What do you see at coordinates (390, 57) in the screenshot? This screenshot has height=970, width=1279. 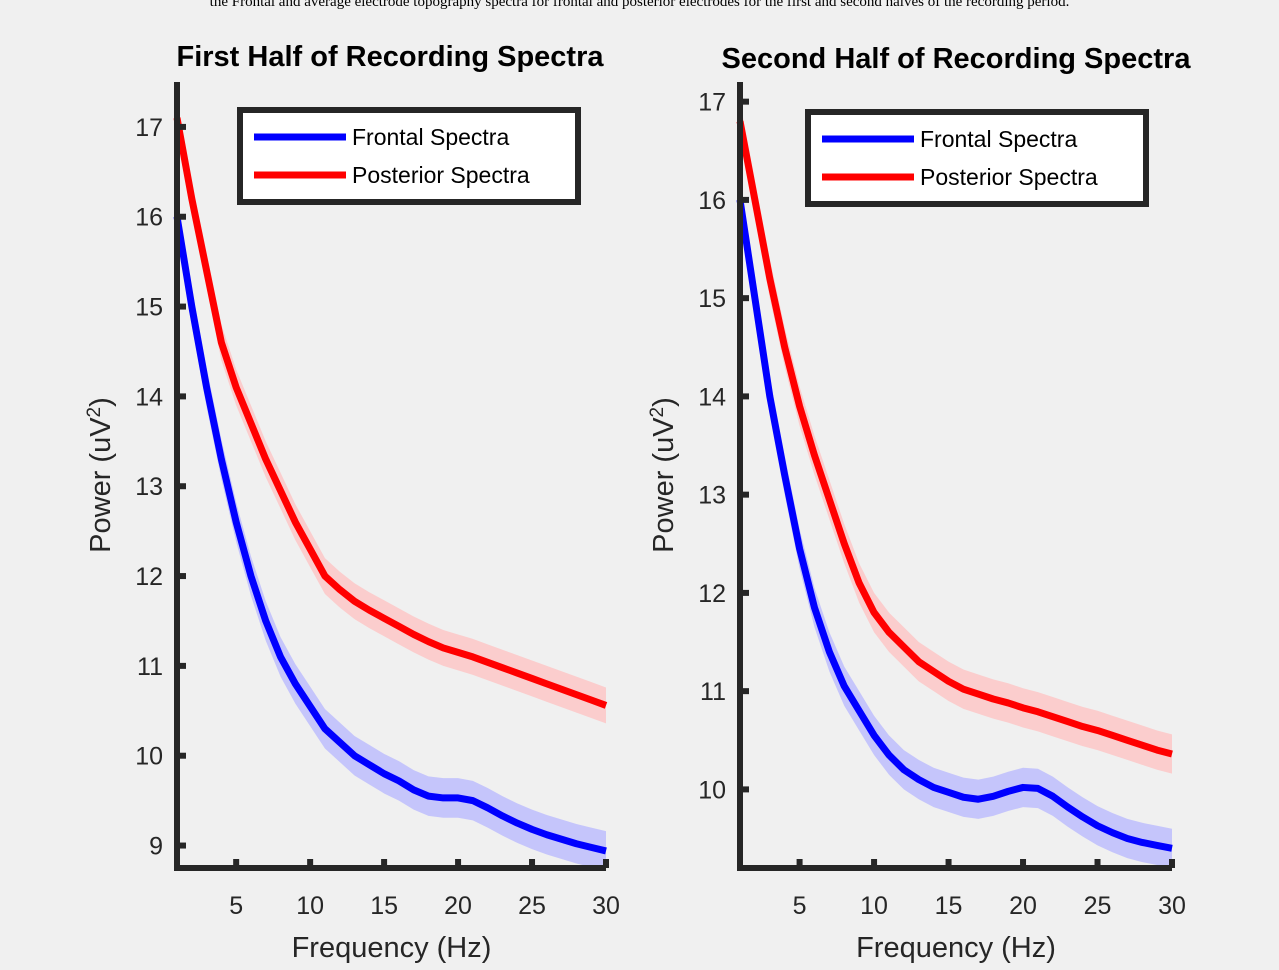 I see `chart-title: First Half of Recording Spectra` at bounding box center [390, 57].